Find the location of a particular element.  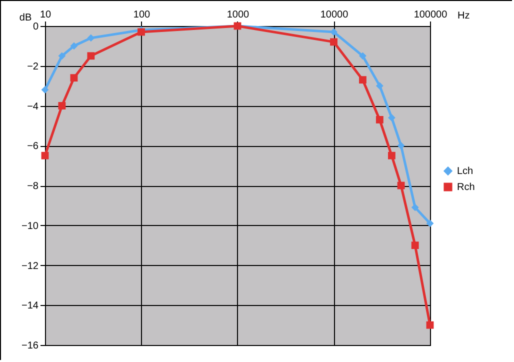

y-axis-title: dB is located at coordinates (25, 18).